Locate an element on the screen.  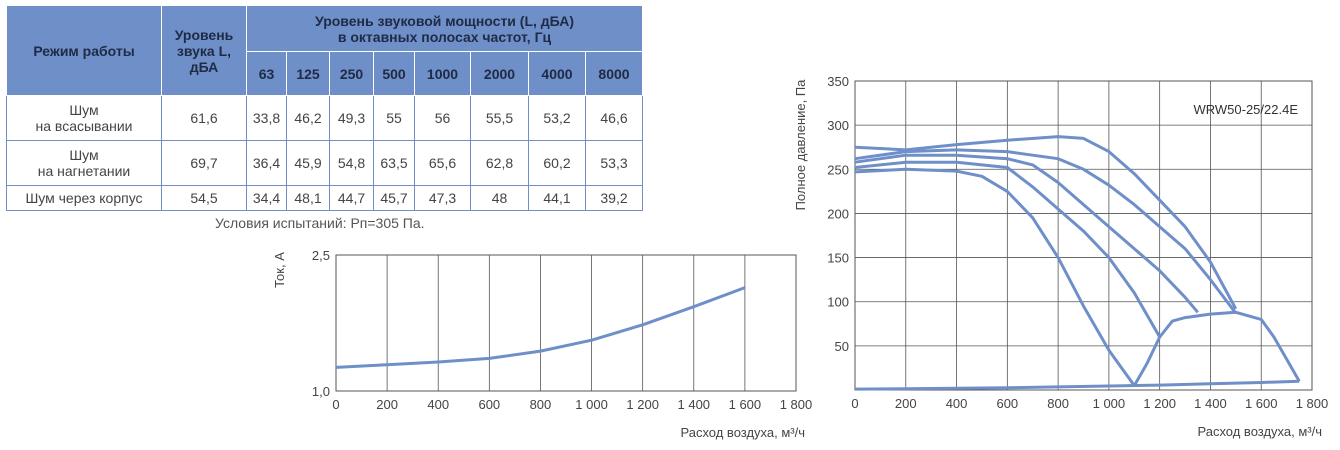
value-cell: 44,7 is located at coordinates (351, 198).